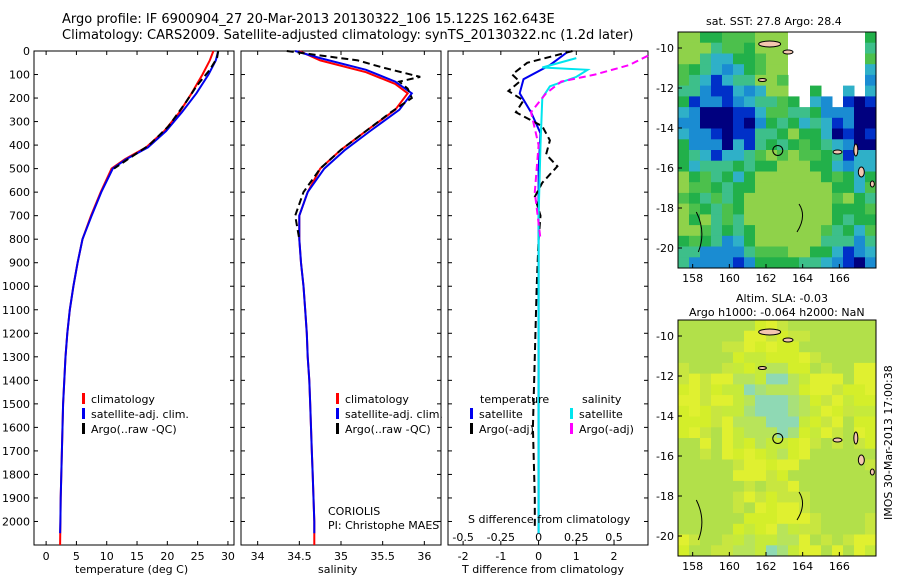 The height and width of the screenshot is (580, 900). What do you see at coordinates (589, 147) in the screenshot?
I see `series-line-argoadj` at bounding box center [589, 147].